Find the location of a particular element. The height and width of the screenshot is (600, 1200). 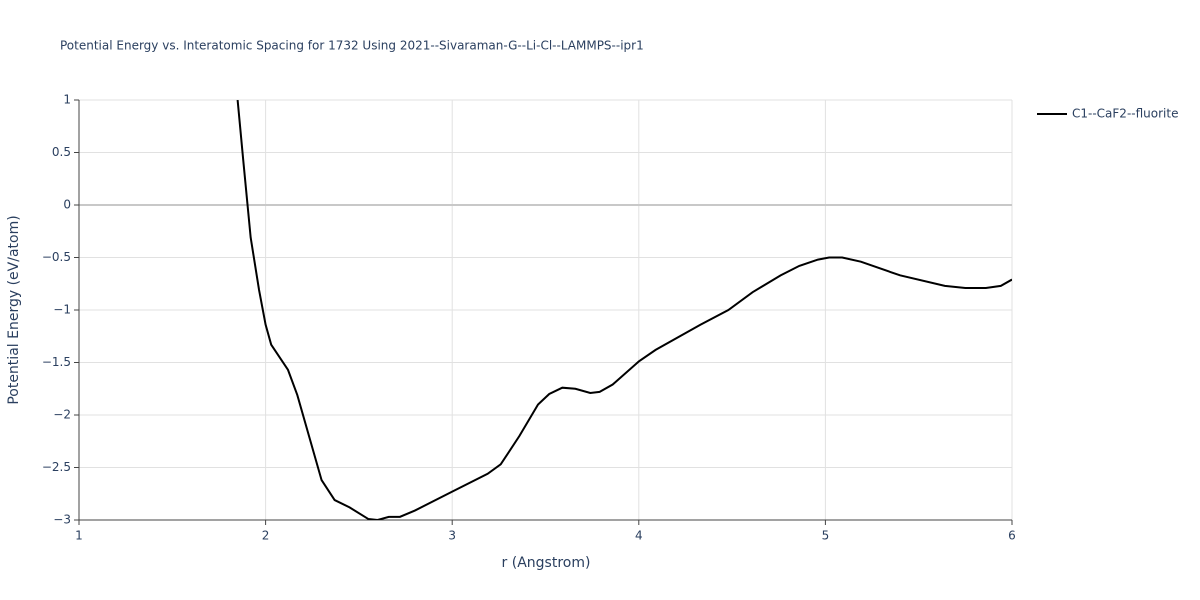

legend-label: C1--CaF2--fluorite is located at coordinates (1125, 114).